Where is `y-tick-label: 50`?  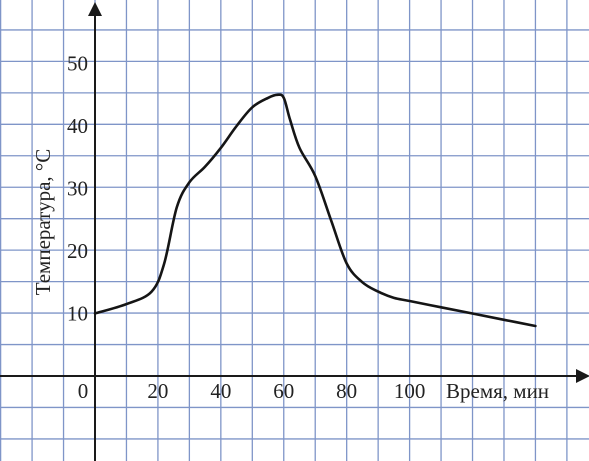
y-tick-label: 50 is located at coordinates (77, 64).